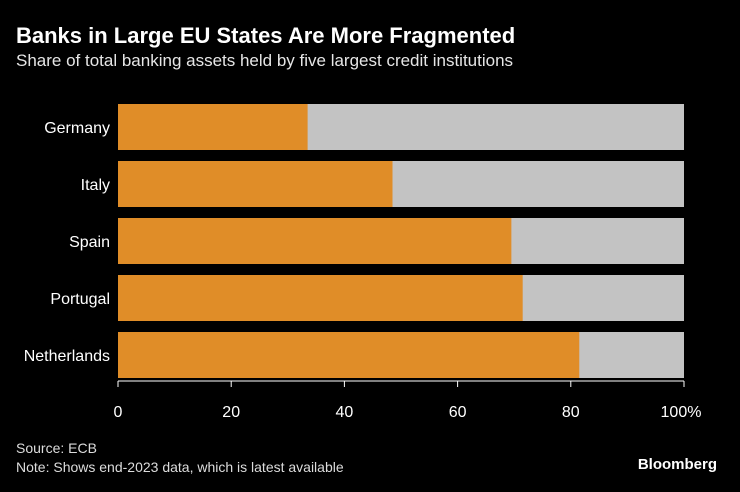 This screenshot has width=740, height=492. Describe the element at coordinates (67, 356) in the screenshot. I see `category-label-netherlands: Netherlands` at that location.